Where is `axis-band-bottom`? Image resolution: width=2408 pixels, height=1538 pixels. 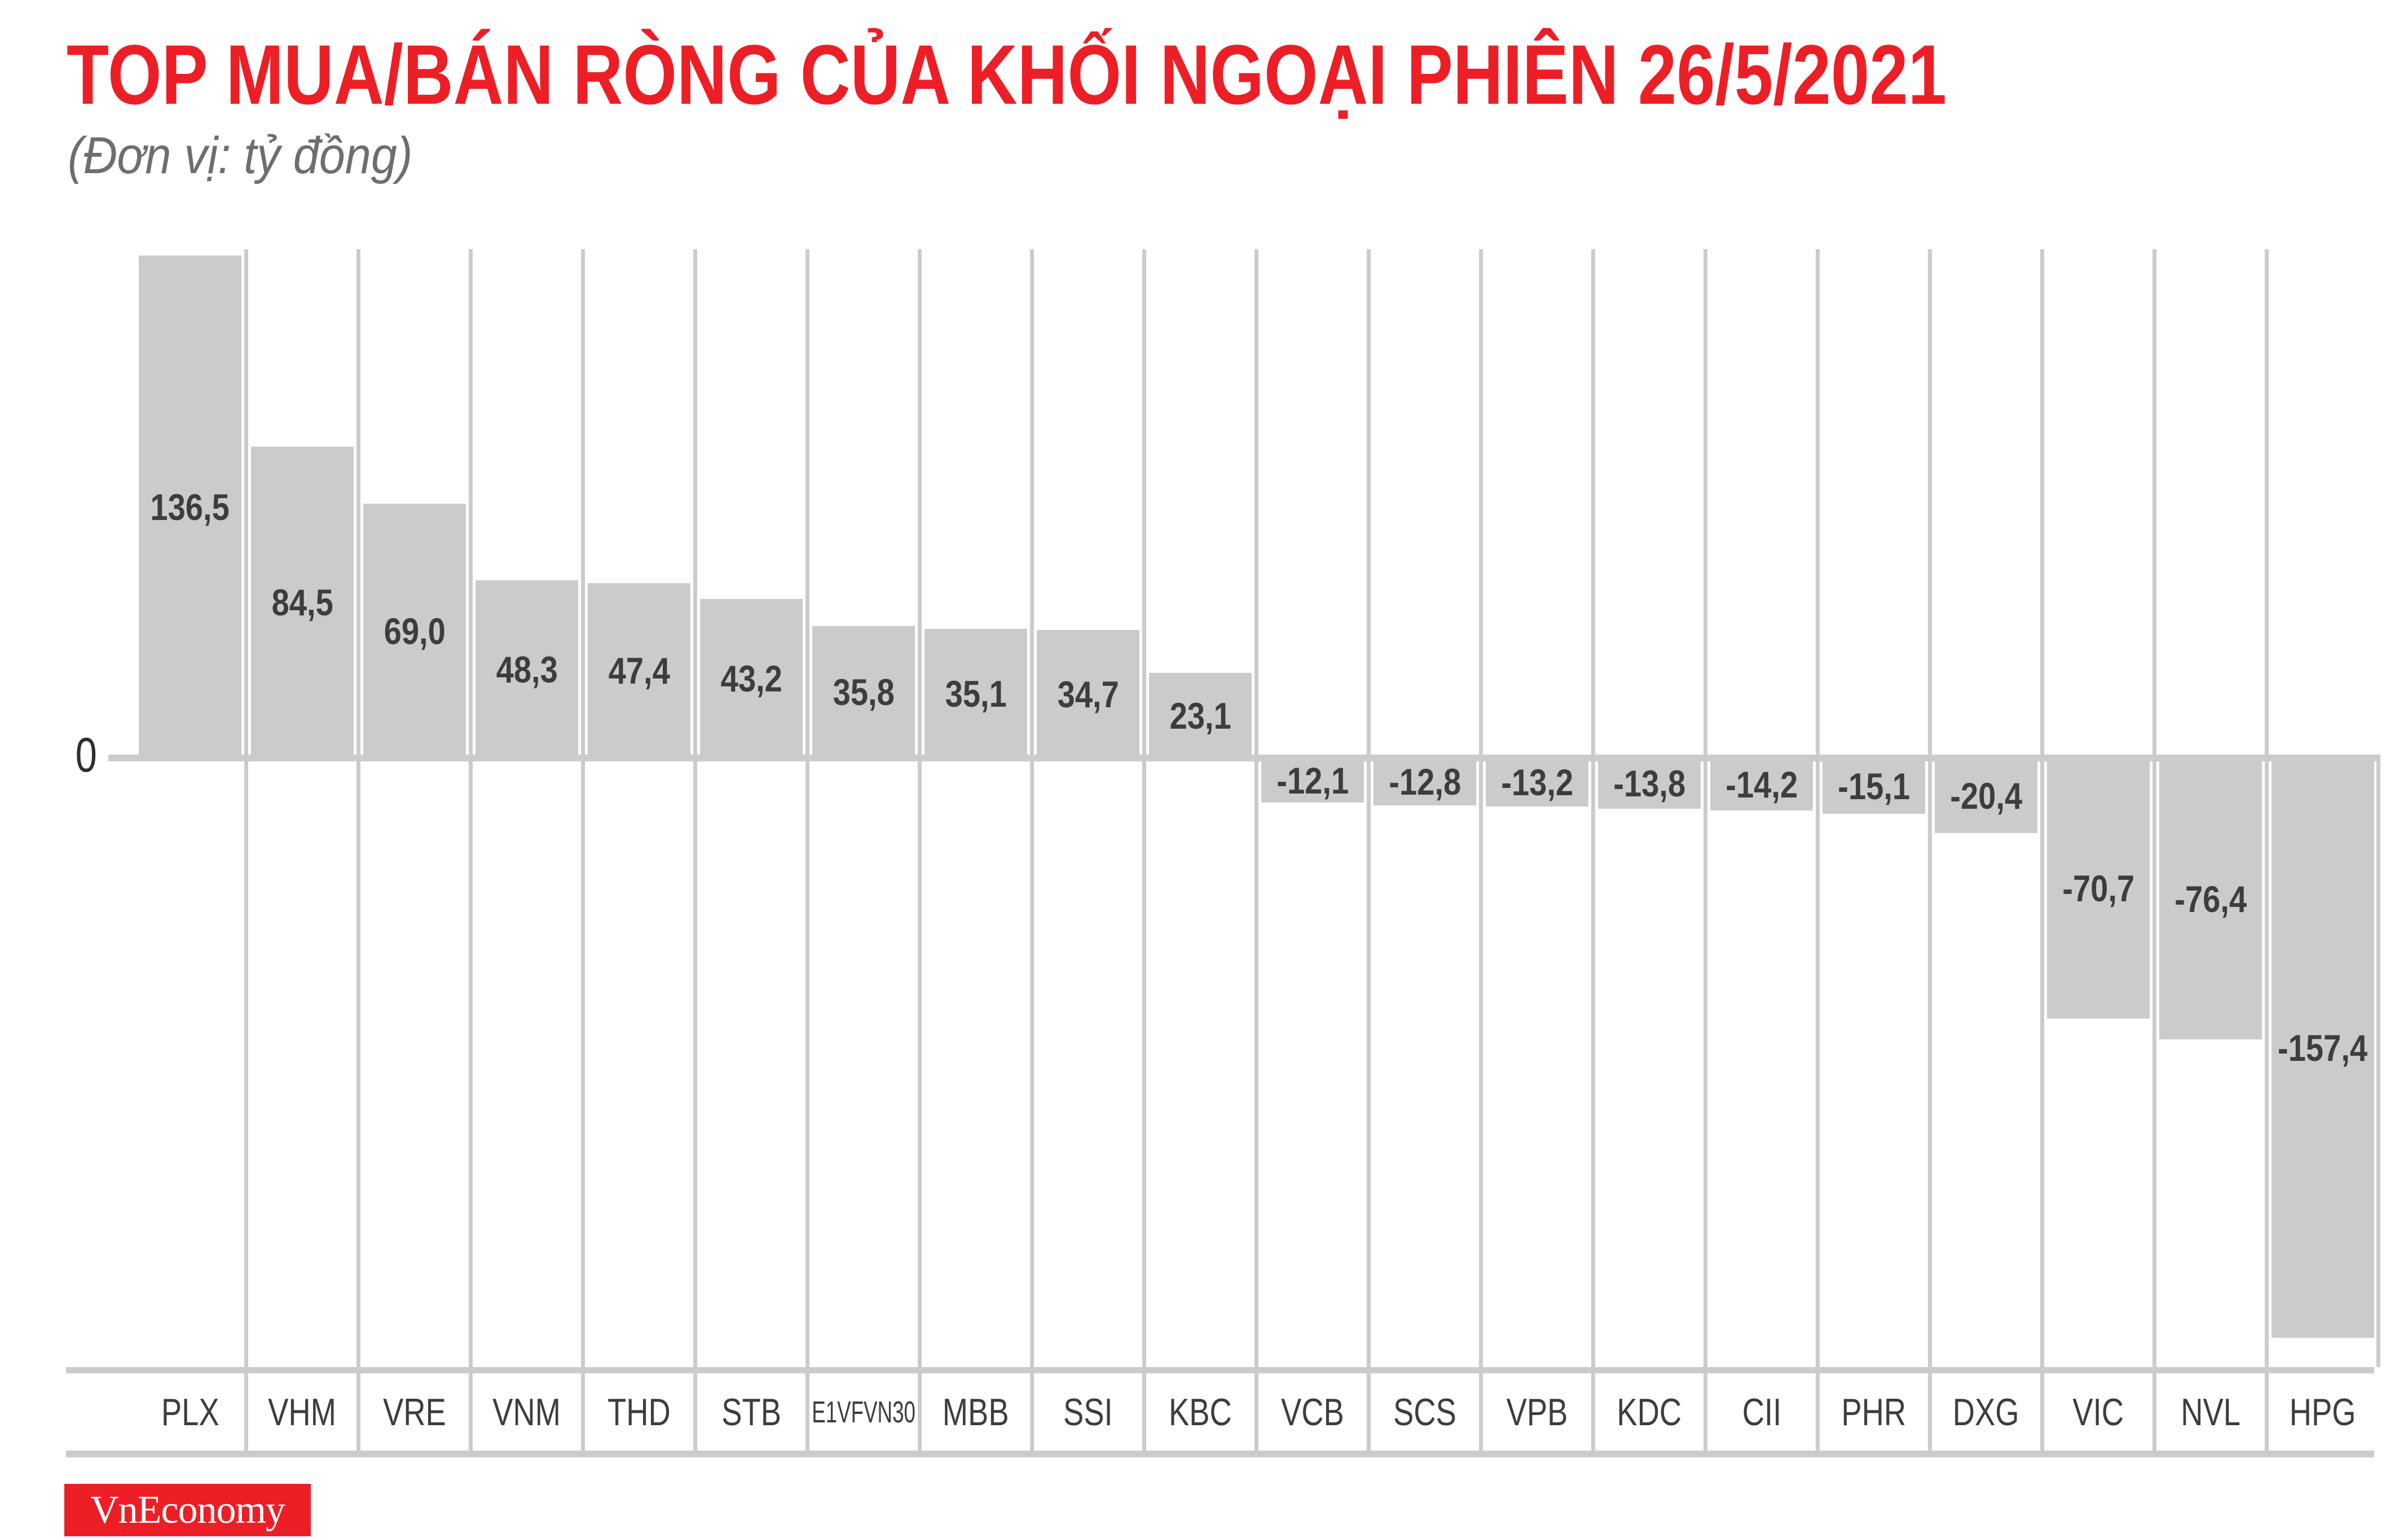 axis-band-bottom is located at coordinates (1220, 1454).